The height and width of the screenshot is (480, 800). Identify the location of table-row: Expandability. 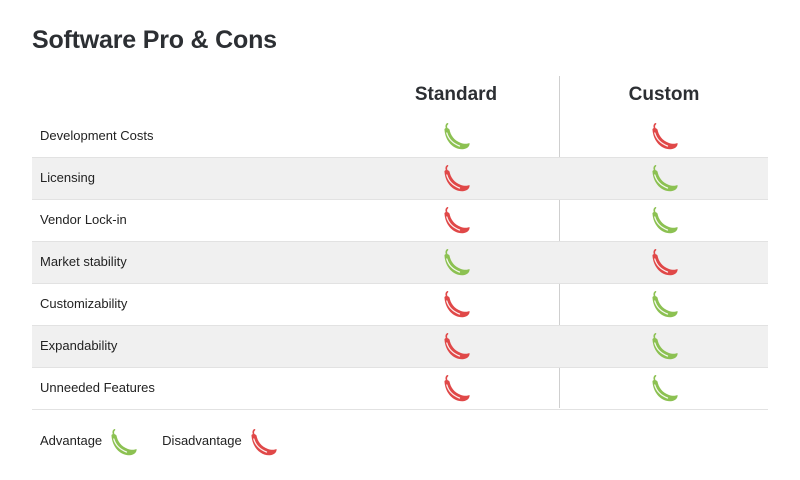
(400, 347).